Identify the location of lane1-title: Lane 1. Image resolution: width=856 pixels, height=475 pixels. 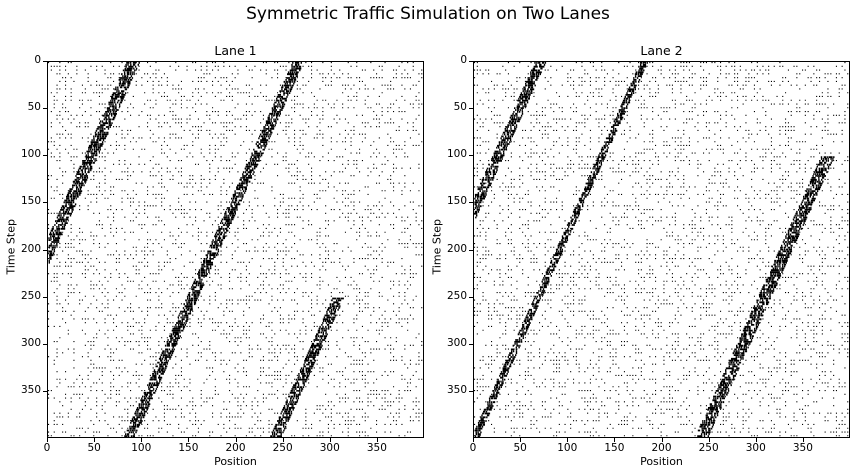
(235, 50).